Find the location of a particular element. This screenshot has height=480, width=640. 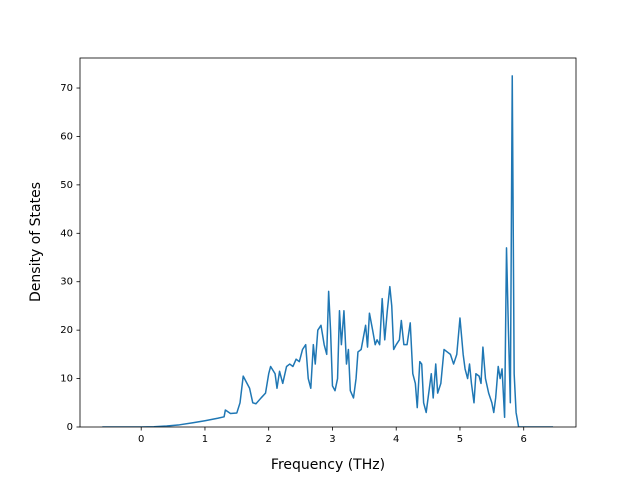

y-tick-label: 0 is located at coordinates (70, 427).